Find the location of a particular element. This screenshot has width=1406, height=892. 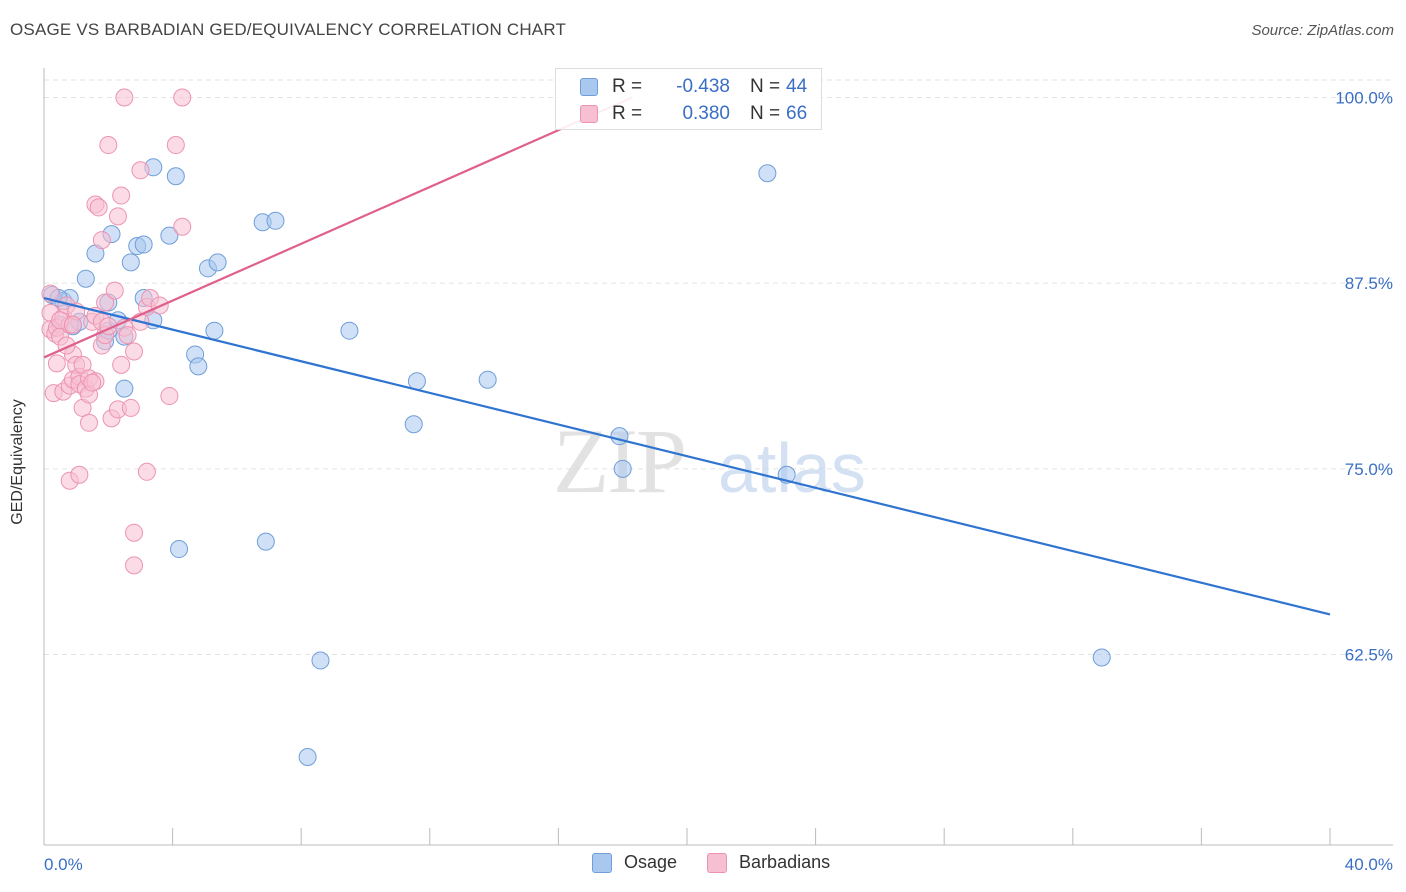

barbadians-n-value: 66 is located at coordinates (797, 113).